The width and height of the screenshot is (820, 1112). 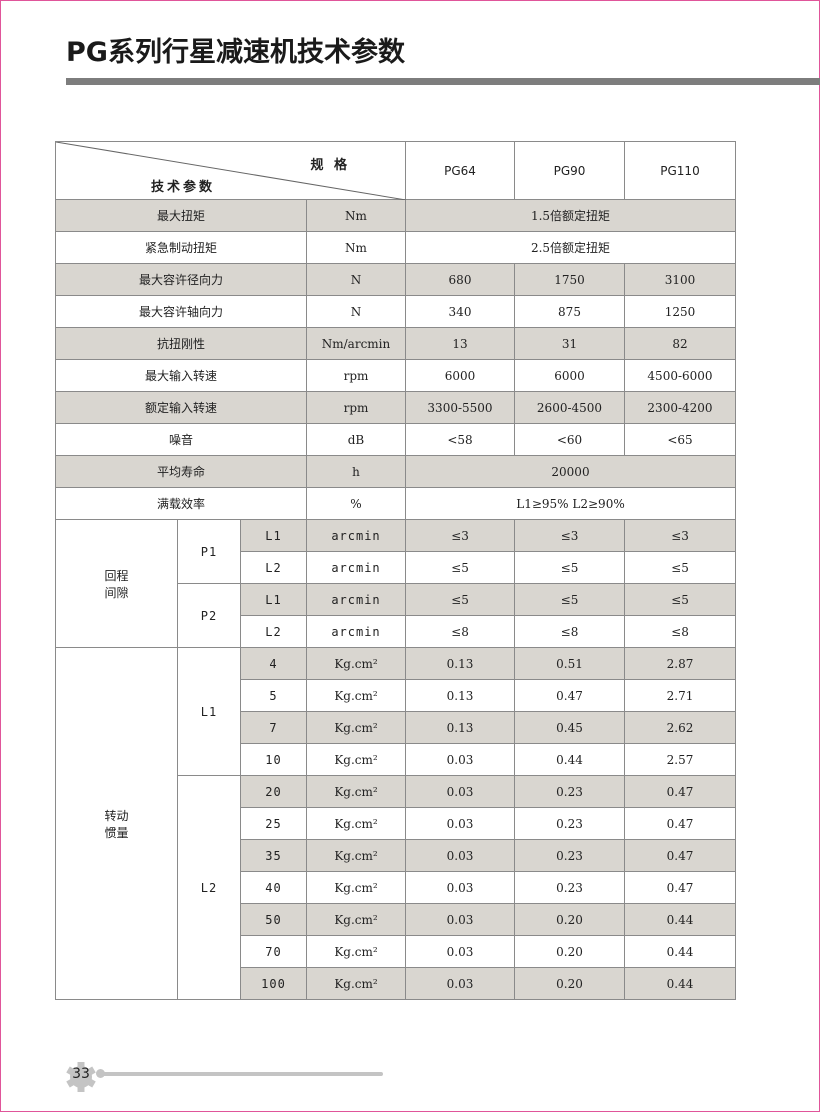 I want to click on ratio-cell: 5, so click(x=273, y=695).